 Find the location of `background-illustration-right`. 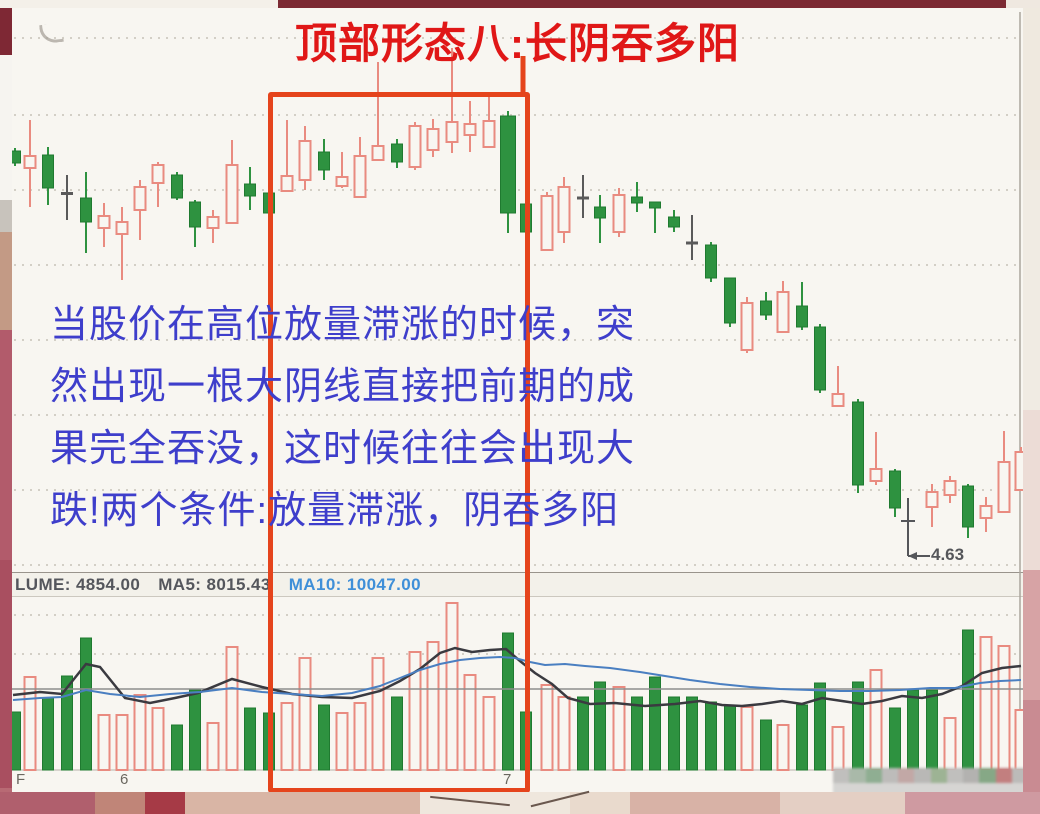

background-illustration-right is located at coordinates (1031, 407).